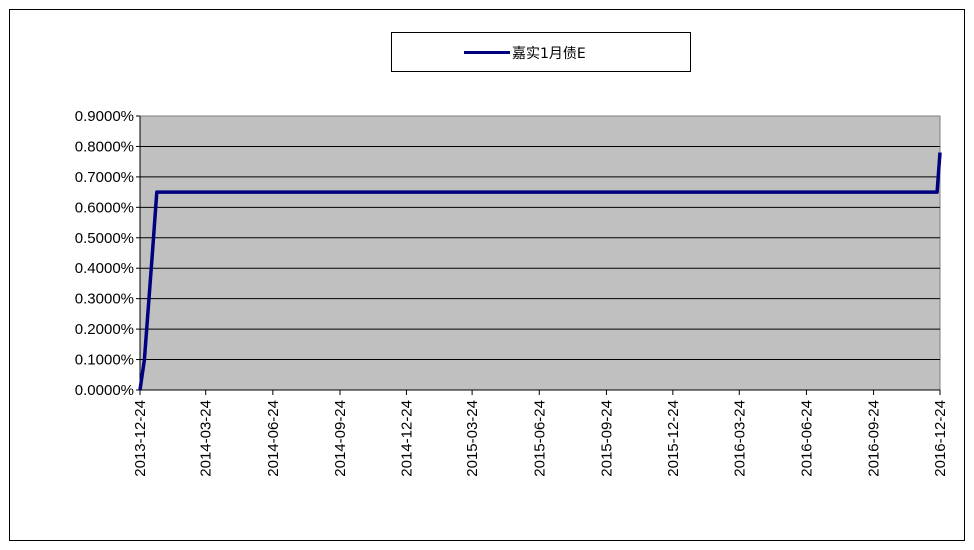  What do you see at coordinates (104, 238) in the screenshot?
I see `y-tick-label: 0.5000%` at bounding box center [104, 238].